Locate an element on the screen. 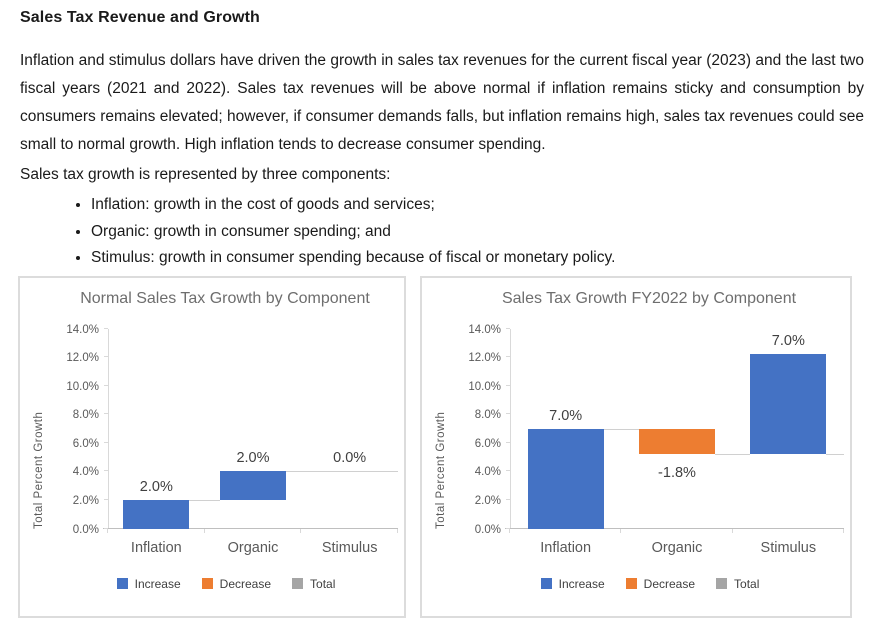 The image size is (880, 630). document-heading: Sales Tax Revenue and Growth is located at coordinates (140, 17).